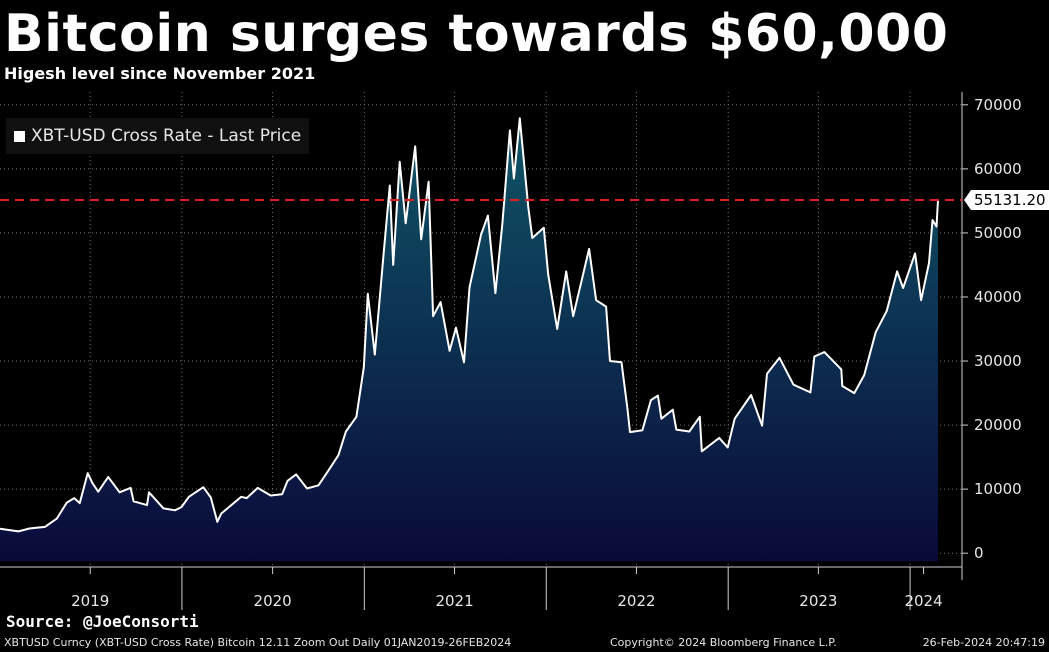  What do you see at coordinates (998, 297) in the screenshot?
I see `y-tick-label: 40000` at bounding box center [998, 297].